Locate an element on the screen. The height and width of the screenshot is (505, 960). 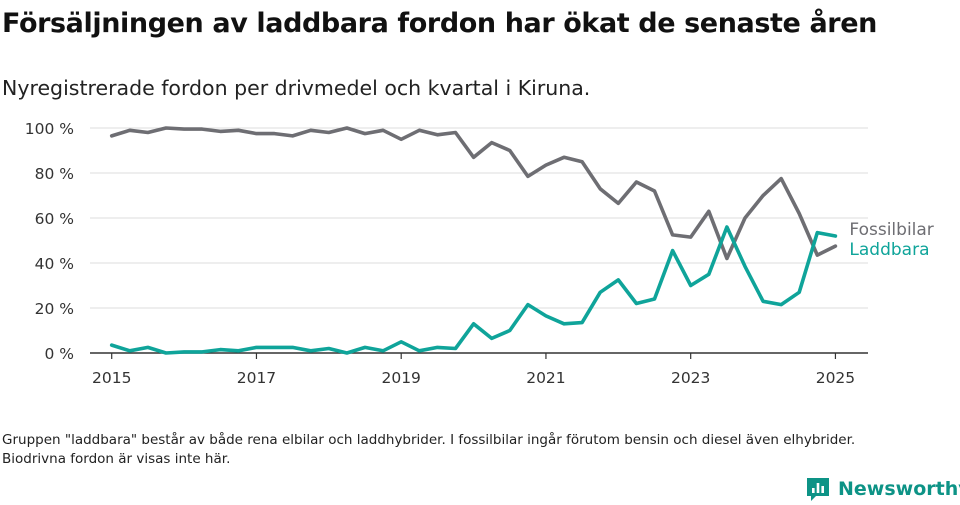
y-tick-label: 60 % is located at coordinates (54, 219).